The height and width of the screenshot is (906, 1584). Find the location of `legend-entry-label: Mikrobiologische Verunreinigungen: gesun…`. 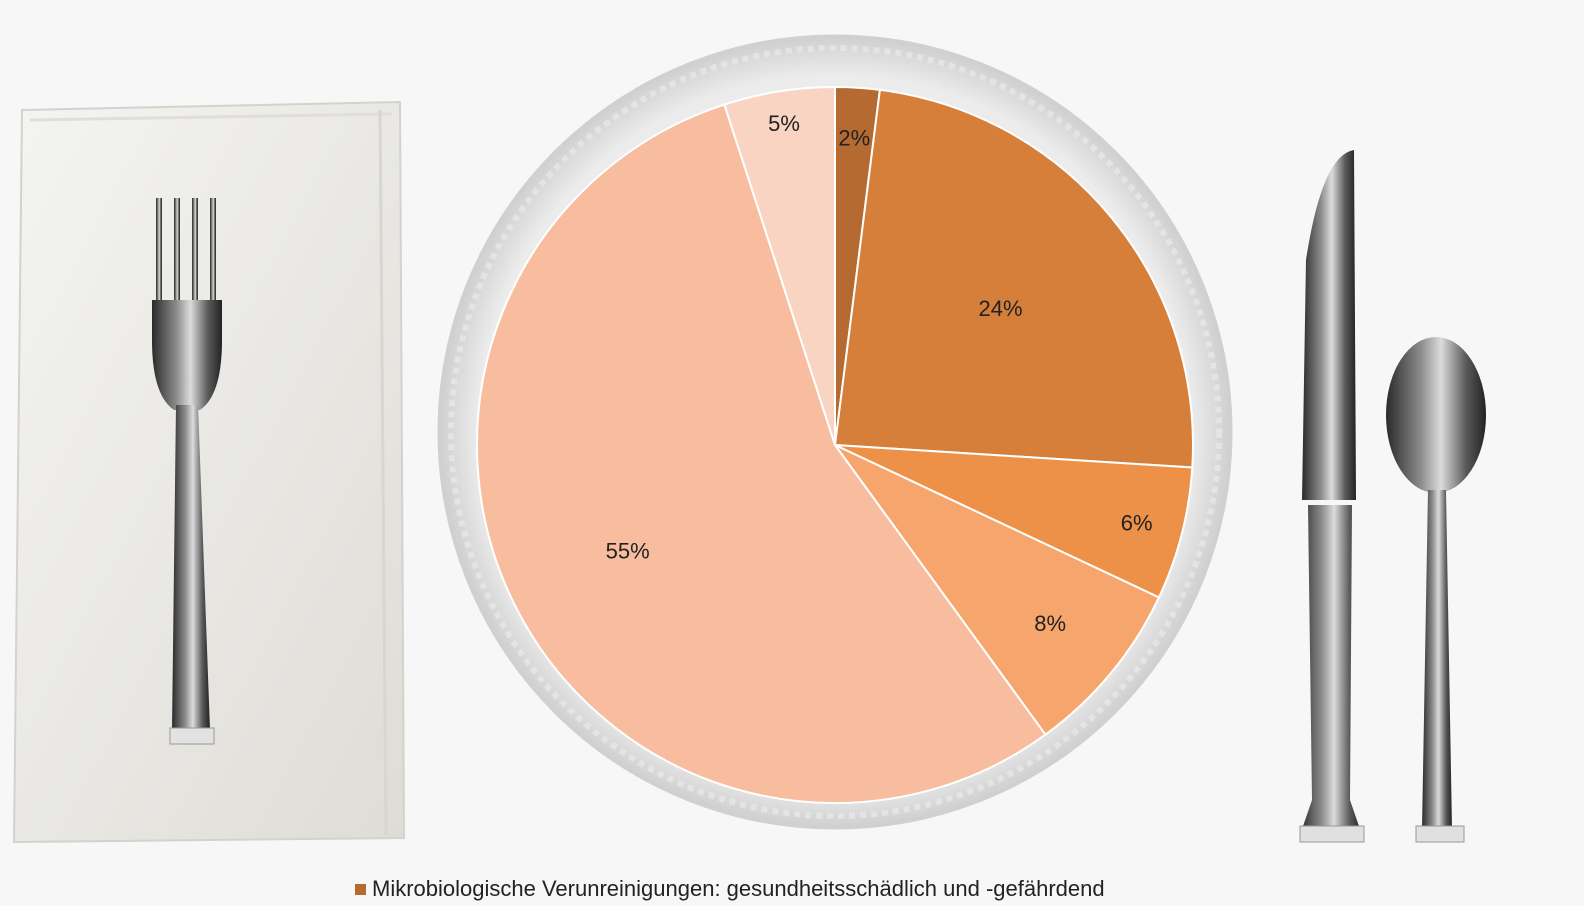

legend-entry-label: Mikrobiologische Verunreinigungen: gesun… is located at coordinates (738, 888).